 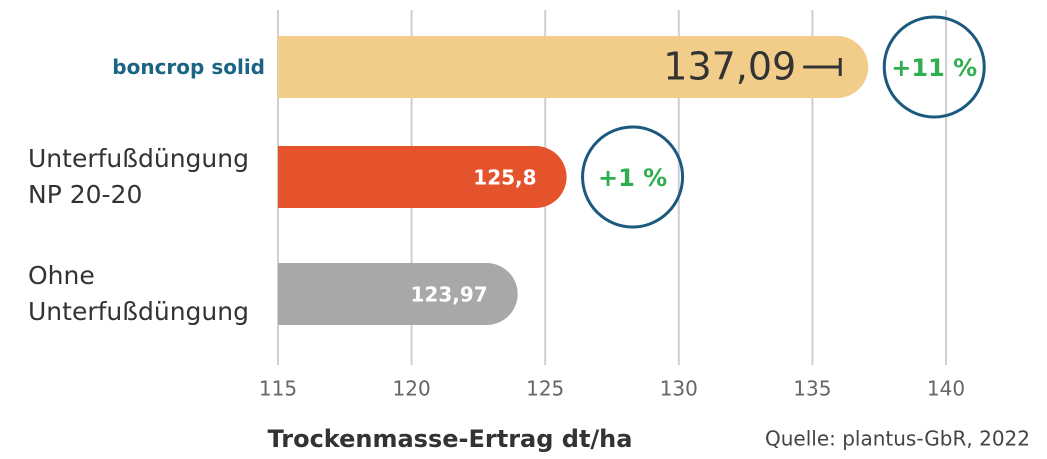 What do you see at coordinates (504, 178) in the screenshot?
I see `value-label: 125,8` at bounding box center [504, 178].